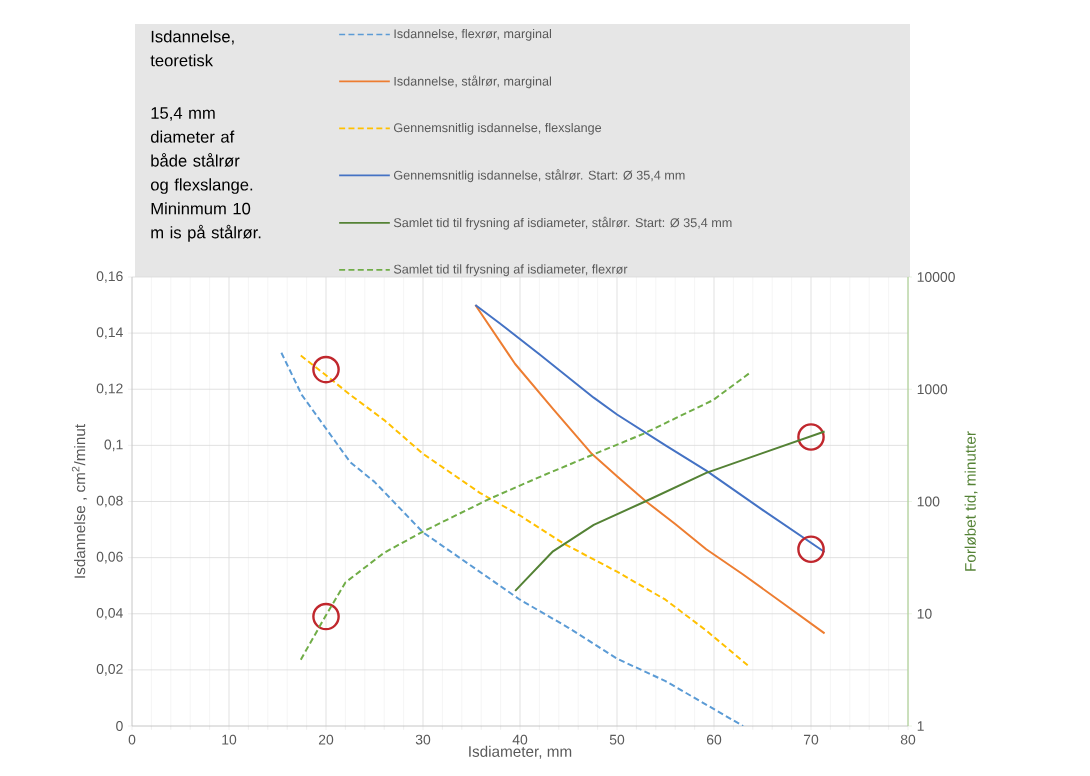 This screenshot has width=1090, height=776. I want to click on y-tick-label: 0,1, so click(113, 445).